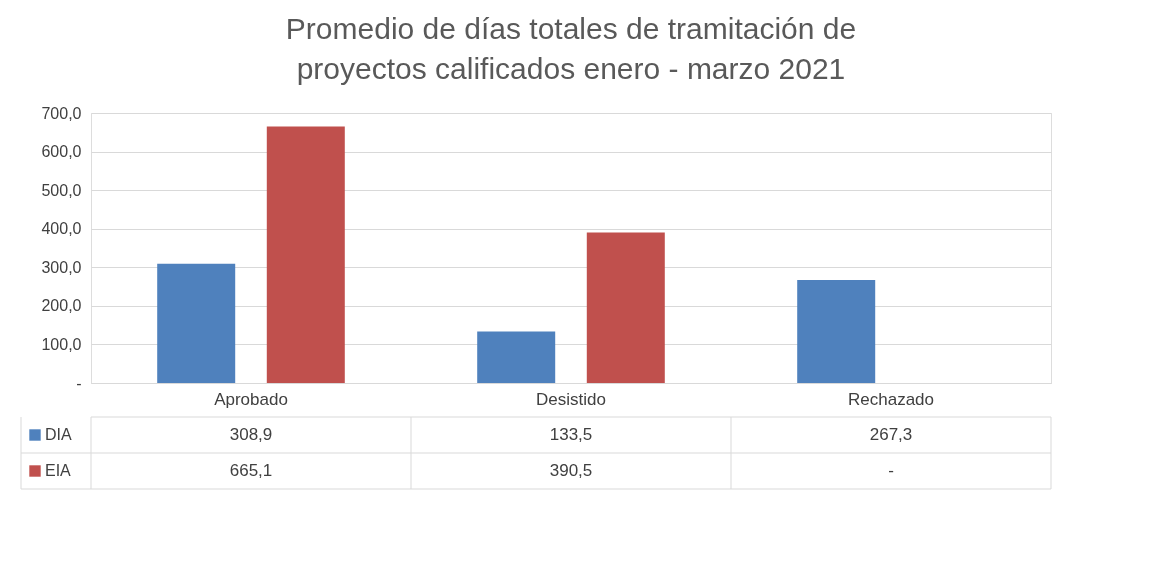 This screenshot has height=566, width=1175. I want to click on data-label: 665,1, so click(251, 470).